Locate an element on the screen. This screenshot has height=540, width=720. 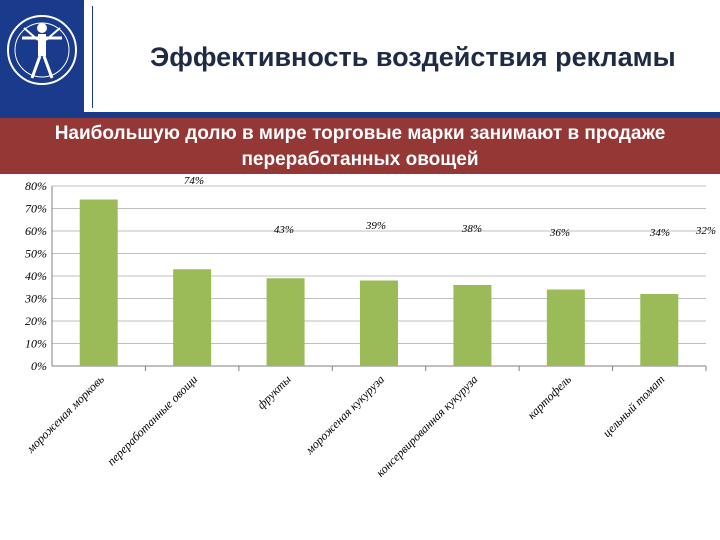
data-label: 43% is located at coordinates (284, 230).